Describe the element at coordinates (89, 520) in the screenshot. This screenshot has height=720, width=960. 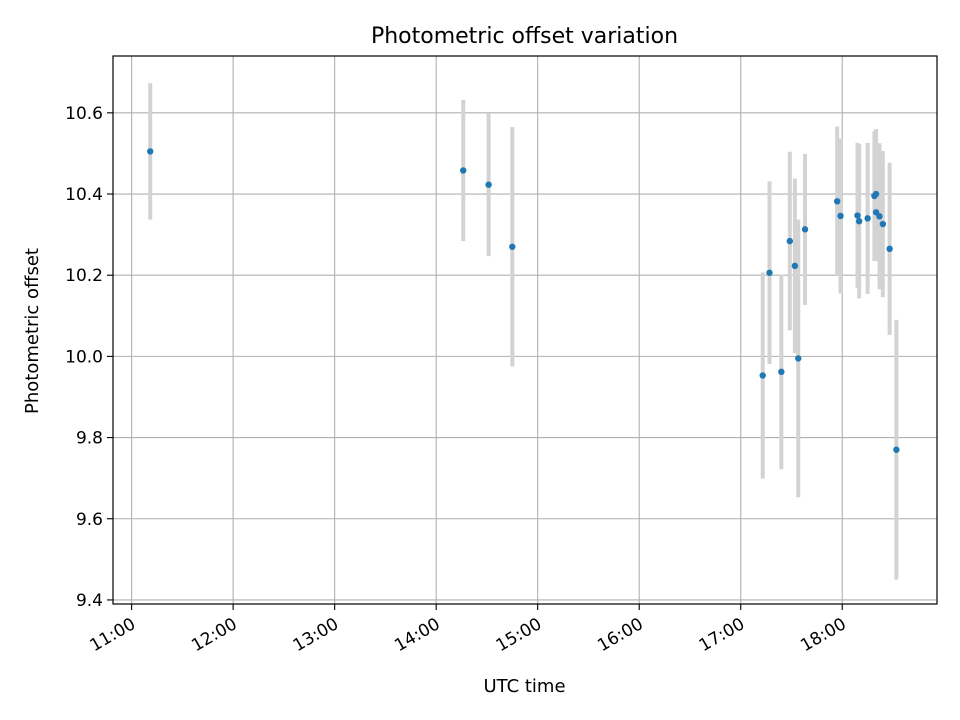
I see `y-tick-label: 9.6` at that location.